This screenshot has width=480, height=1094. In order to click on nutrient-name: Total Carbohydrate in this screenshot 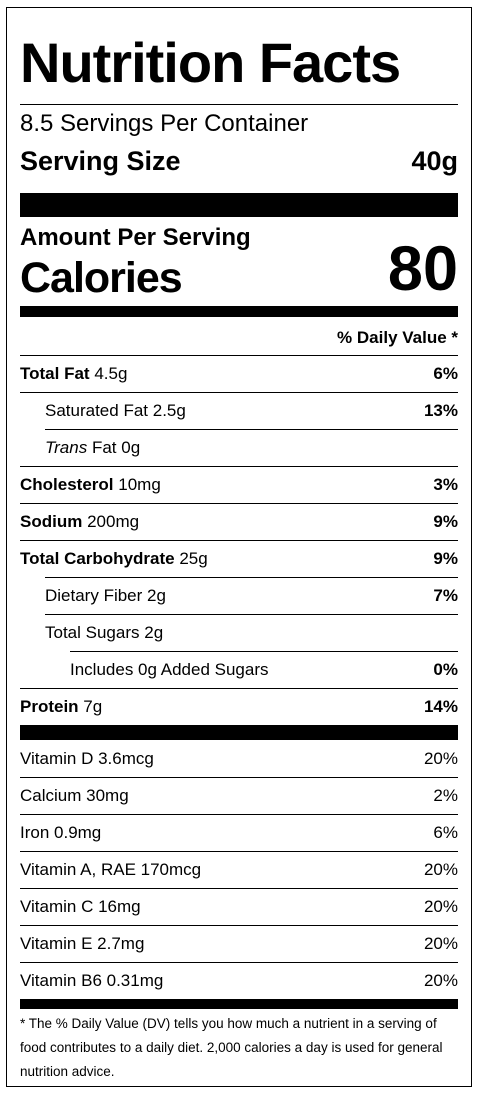, I will do `click(97, 558)`.